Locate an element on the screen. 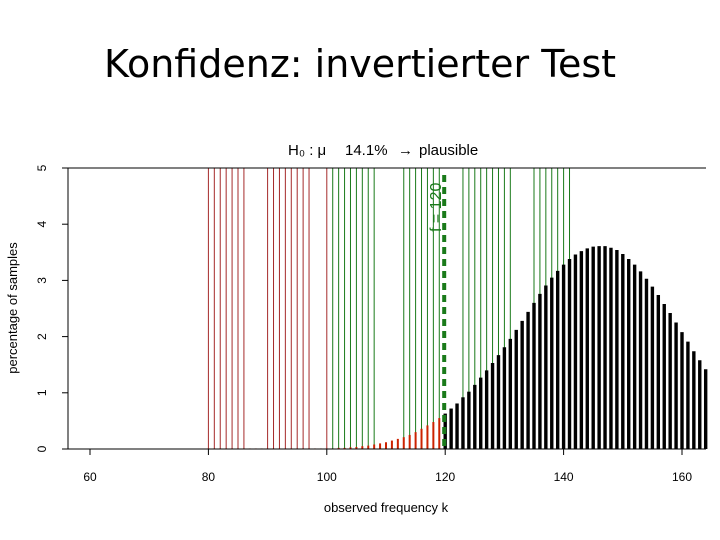 This screenshot has height=540, width=720. x-tick-label: 80 is located at coordinates (209, 477).